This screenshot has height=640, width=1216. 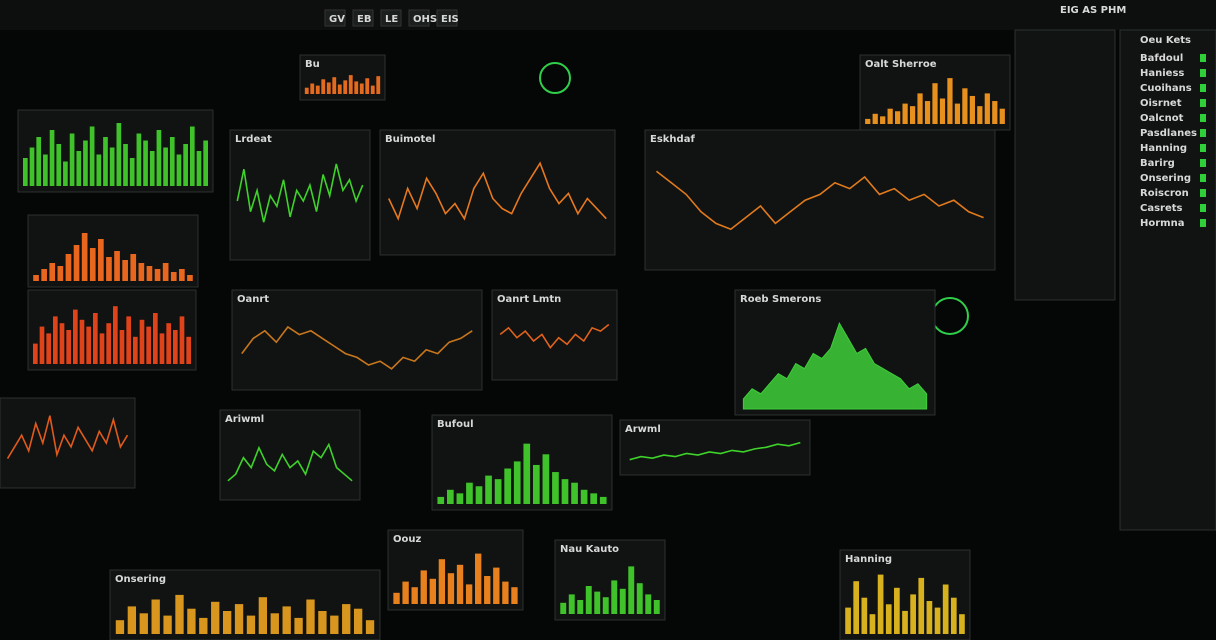 What do you see at coordinates (1165, 40) in the screenshot?
I see `watchlist-title: Oeu Kets` at bounding box center [1165, 40].